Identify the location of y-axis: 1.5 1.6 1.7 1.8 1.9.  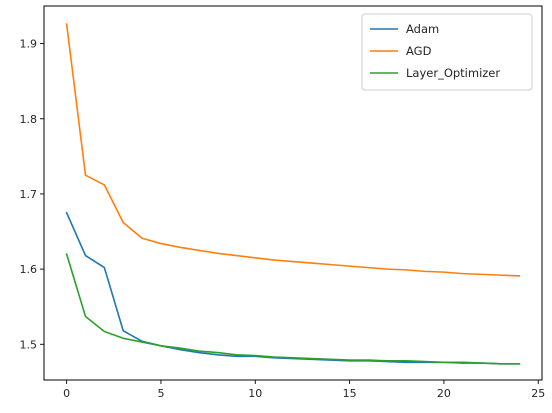
(32, 194).